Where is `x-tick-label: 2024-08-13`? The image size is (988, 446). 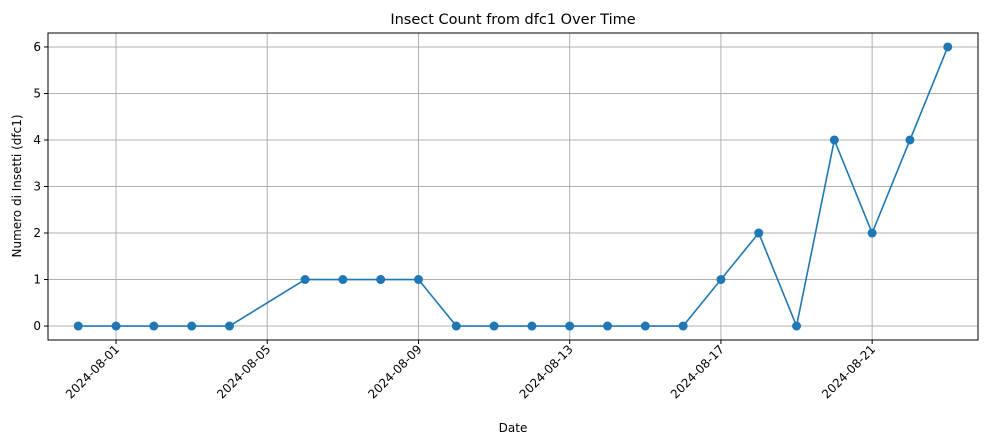 x-tick-label: 2024-08-13 is located at coordinates (546, 371).